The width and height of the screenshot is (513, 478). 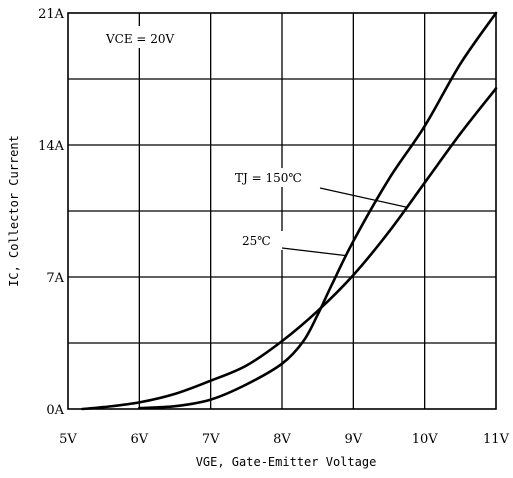 What do you see at coordinates (496, 439) in the screenshot?
I see `x-tick-label: 11V` at bounding box center [496, 439].